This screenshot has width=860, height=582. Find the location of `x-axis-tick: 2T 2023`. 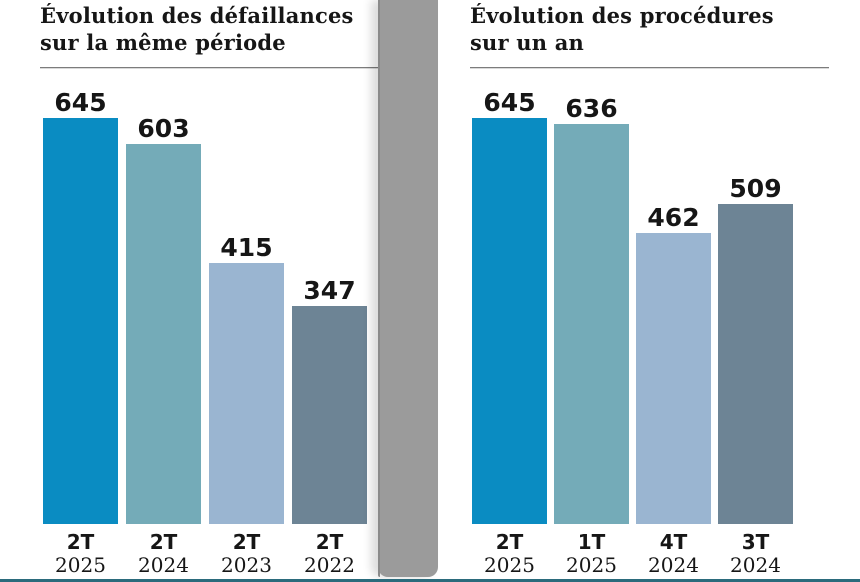

x-axis-tick: 2T 2023 is located at coordinates (246, 553).